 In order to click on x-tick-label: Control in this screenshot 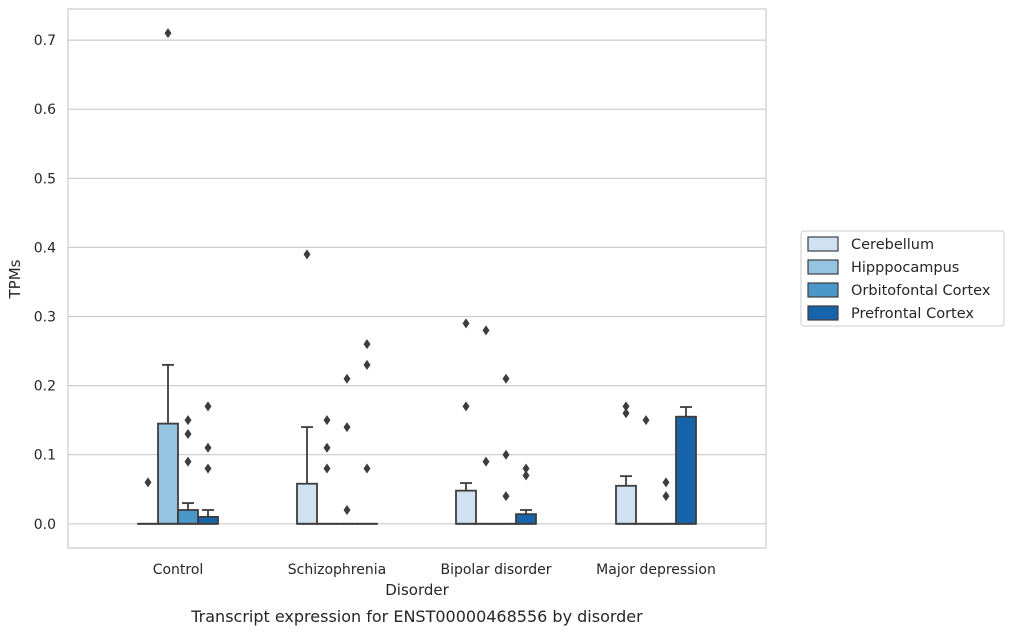, I will do `click(178, 570)`.